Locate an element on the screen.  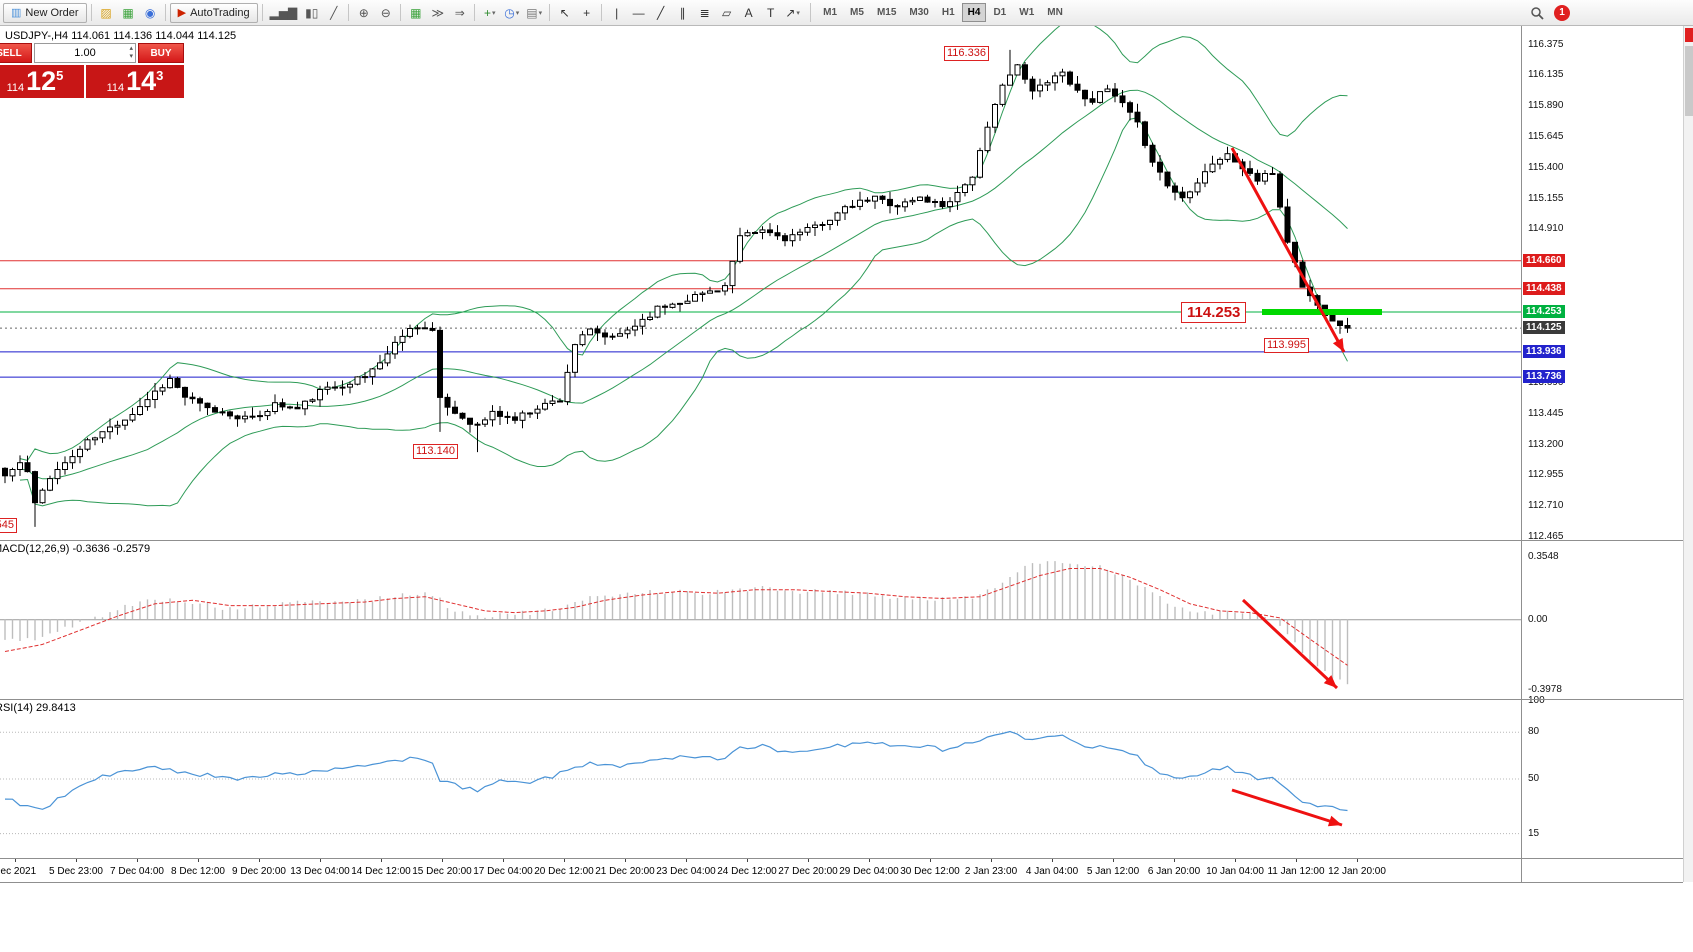
indicators-icon: ▤ ▾ is located at coordinates (534, 12).